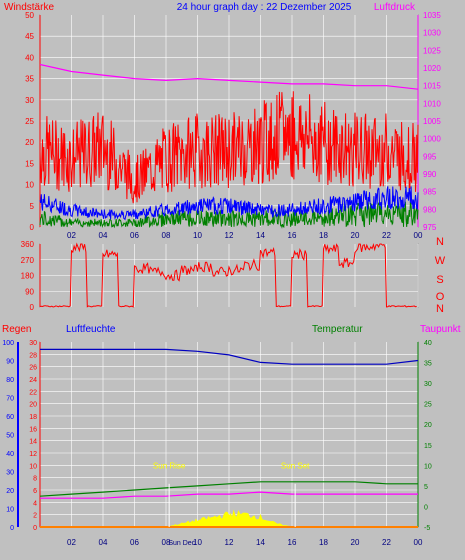 The image size is (465, 560). What do you see at coordinates (428, 466) in the screenshot?
I see `y-tick-temperature: 10` at bounding box center [428, 466].